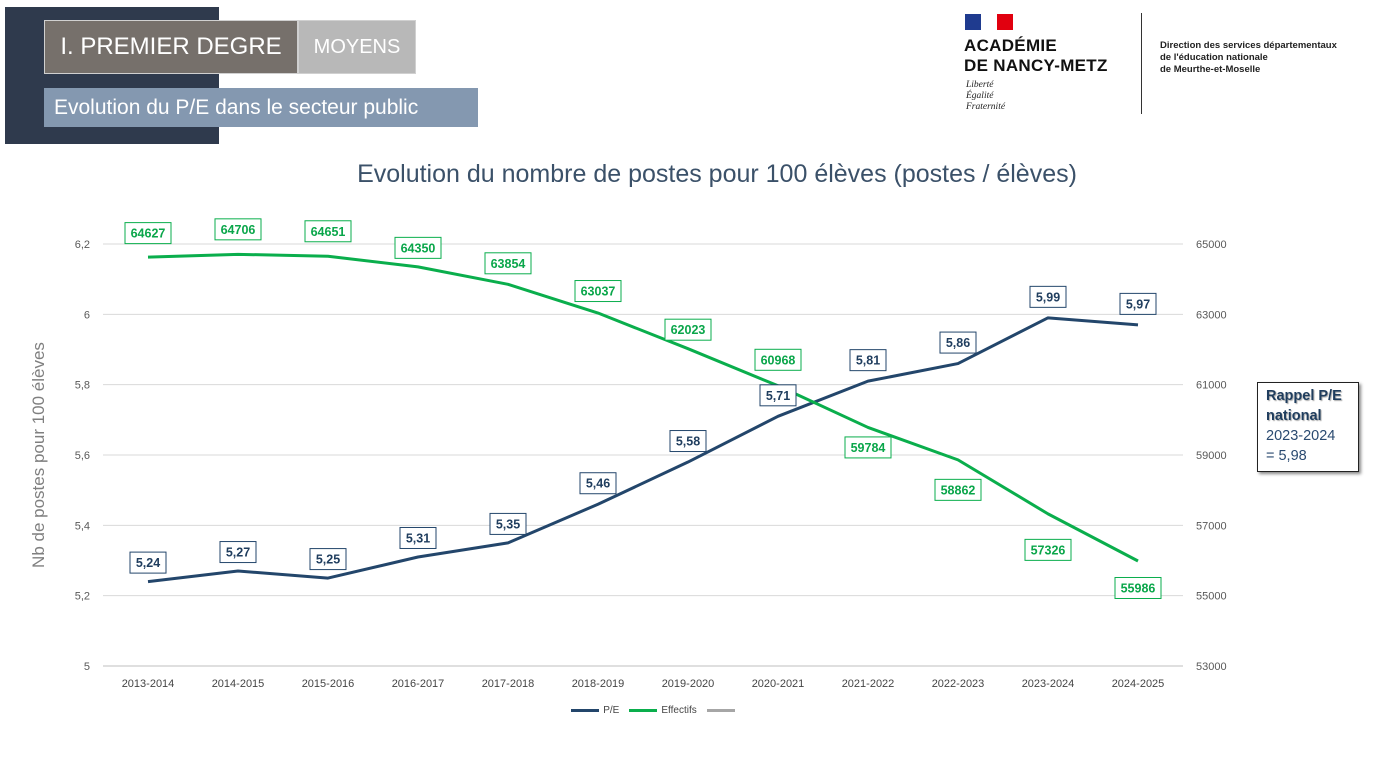  I want to click on academy-name: ACADÉMIE DE NANCY-METZ, so click(1036, 56).